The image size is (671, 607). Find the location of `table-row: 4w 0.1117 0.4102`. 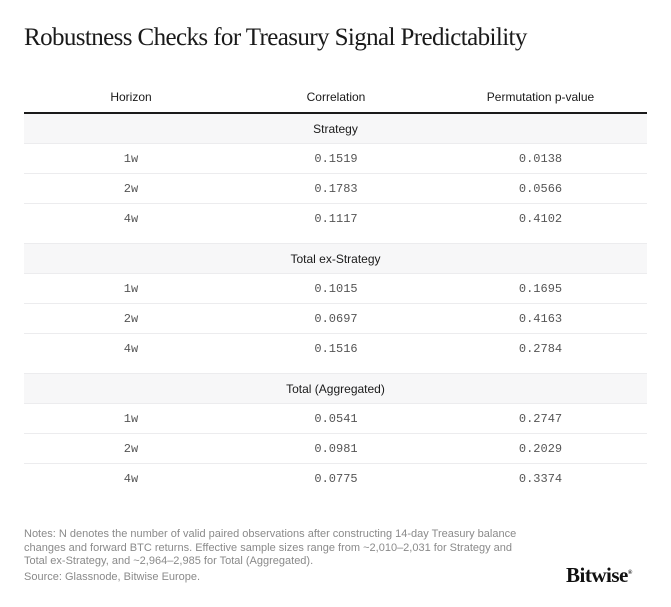

table-row: 4w 0.1117 0.4102 is located at coordinates (335, 218).